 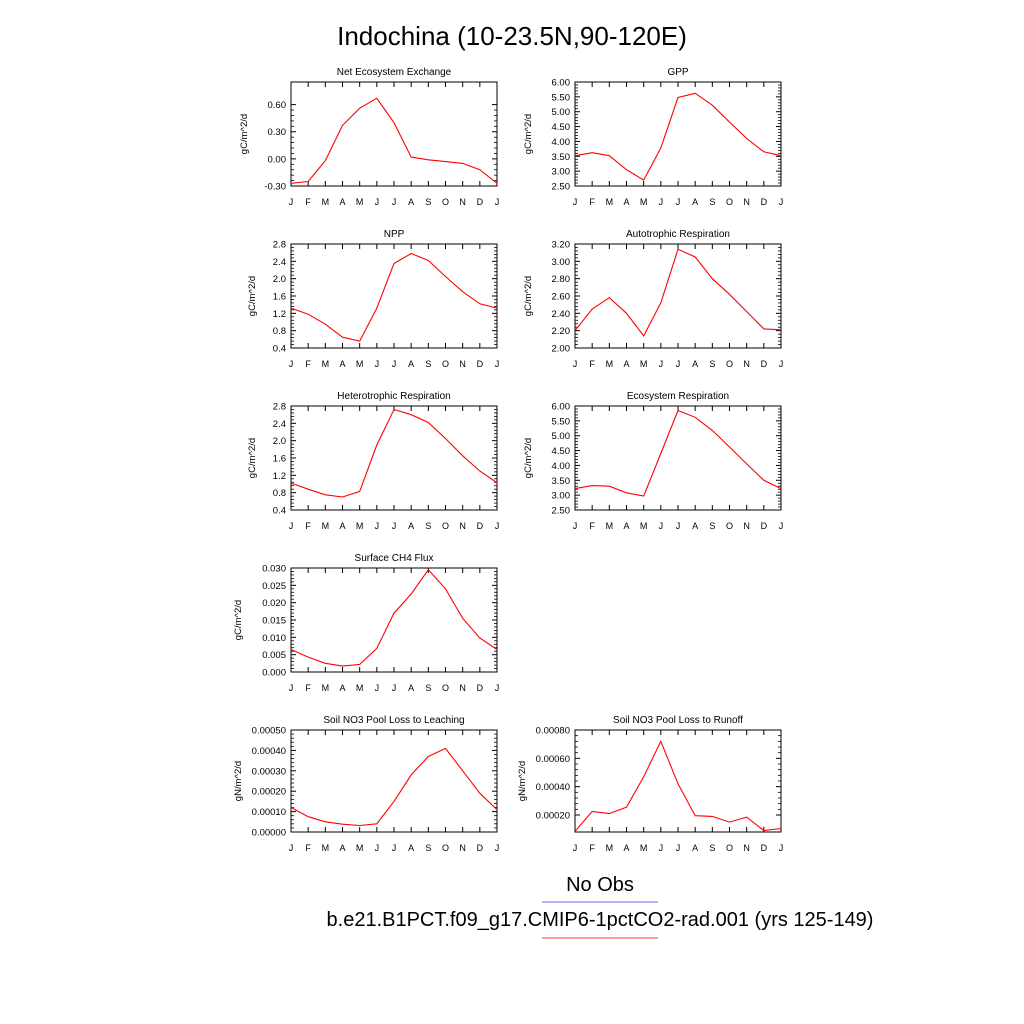 I want to click on y-tick-label: 0.00030, so click(x=269, y=771).